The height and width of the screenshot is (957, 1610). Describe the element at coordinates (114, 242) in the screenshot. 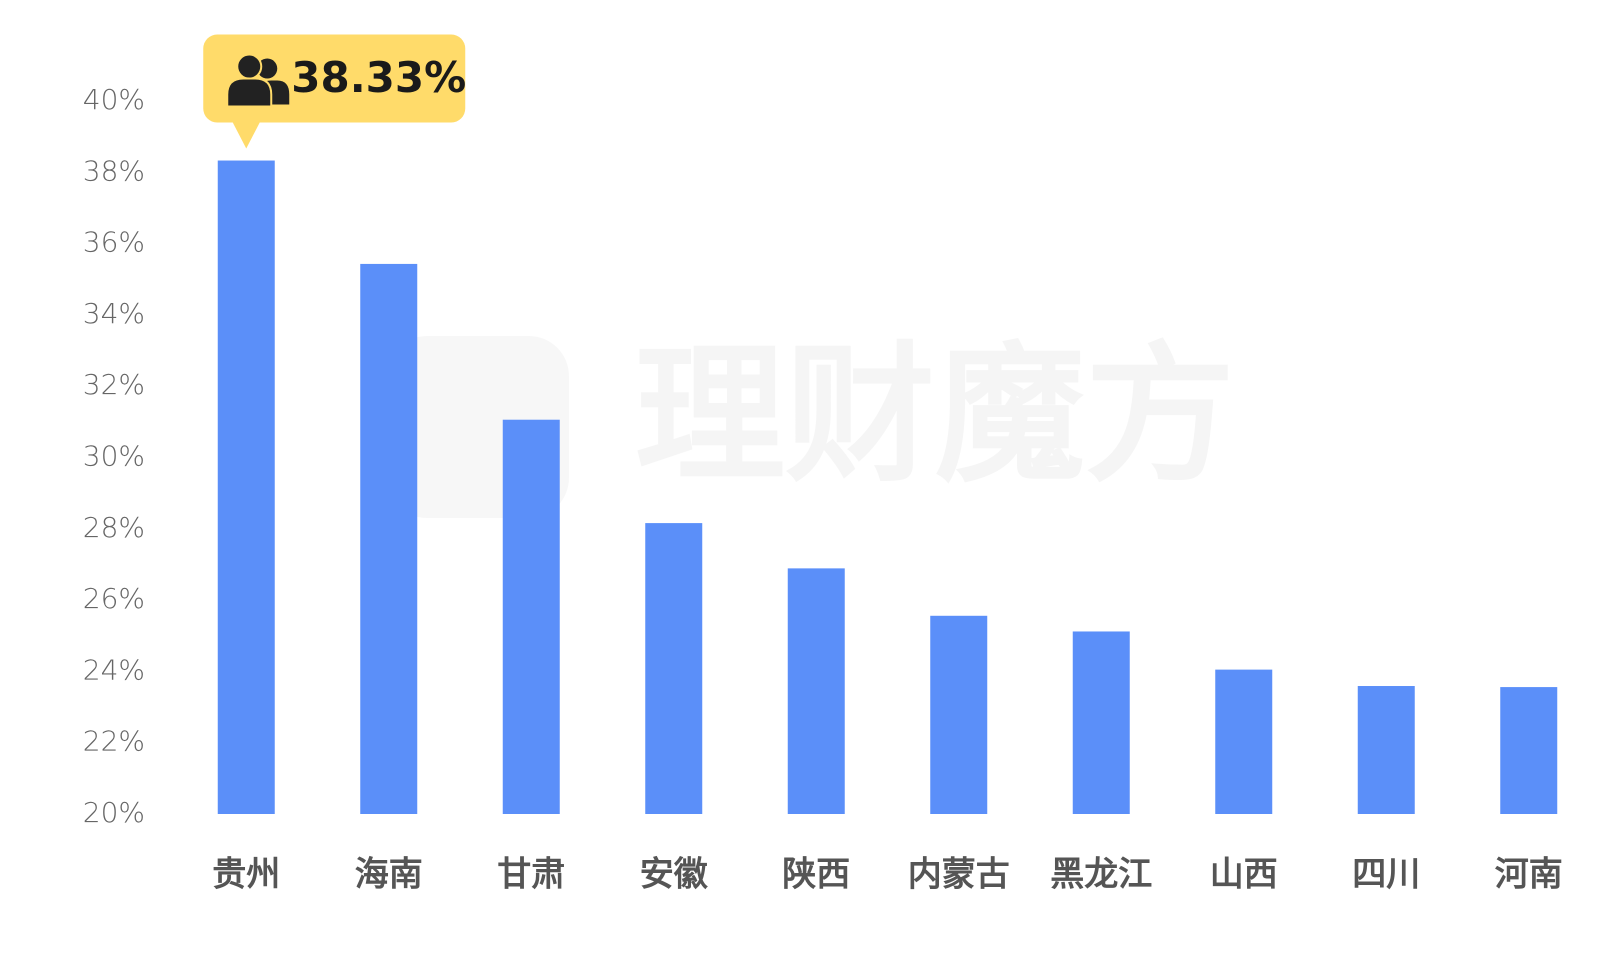

I see `y-tick-label: 36%` at that location.